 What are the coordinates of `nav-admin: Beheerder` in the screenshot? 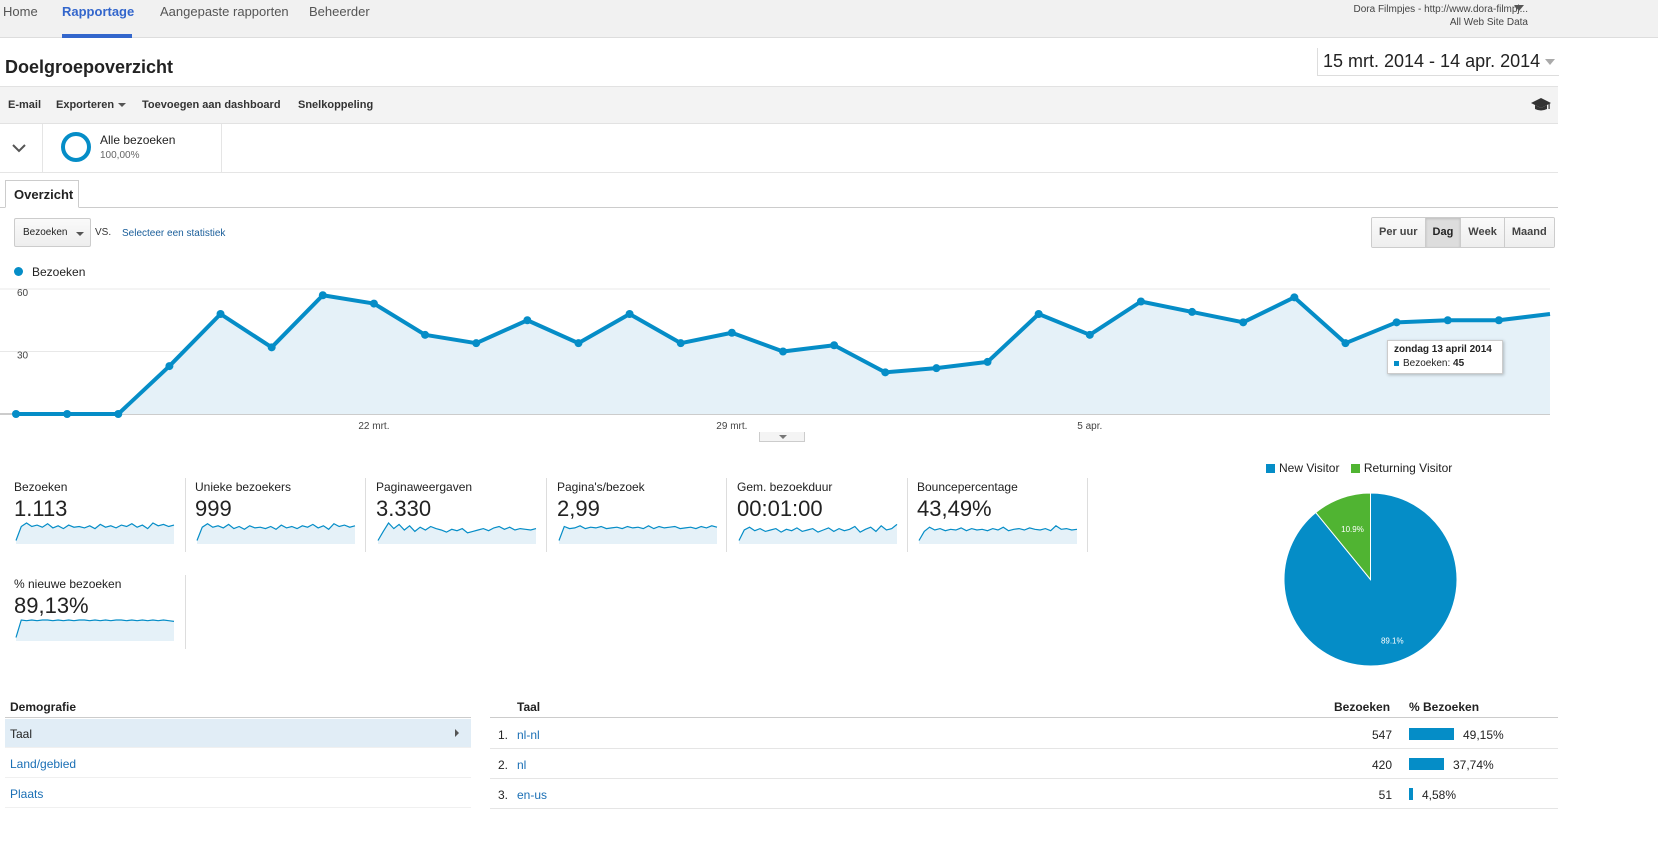 It's located at (339, 11).